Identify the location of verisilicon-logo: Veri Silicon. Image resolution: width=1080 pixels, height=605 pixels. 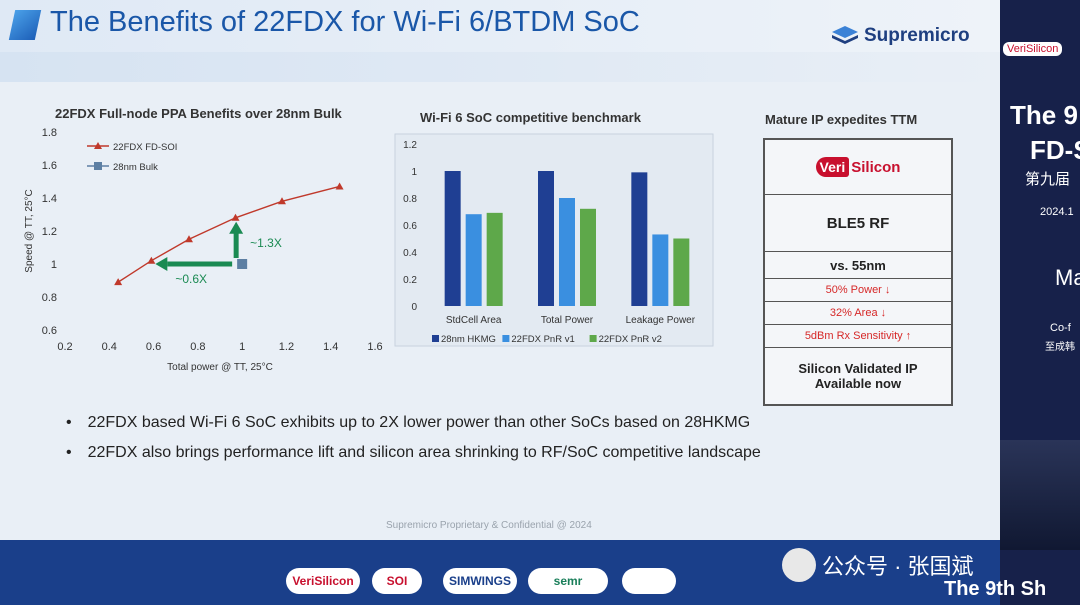
(857, 167).